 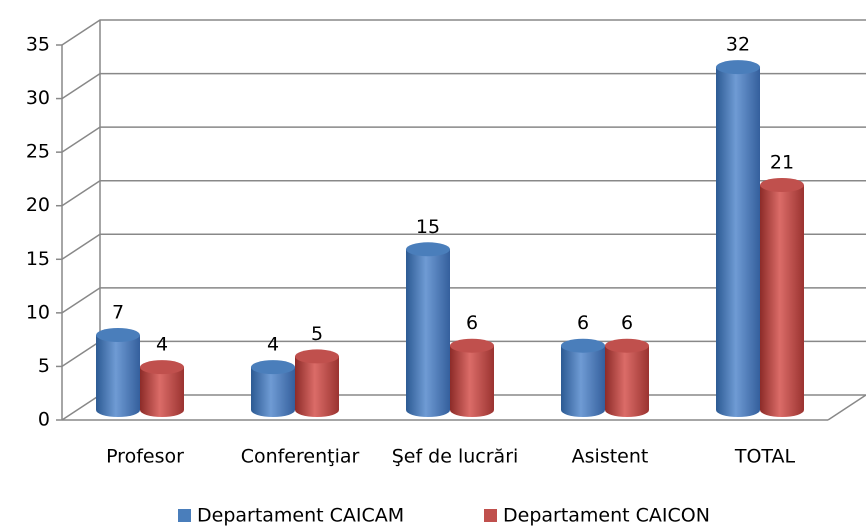 What do you see at coordinates (610, 457) in the screenshot?
I see `x-tick-label: Asistent` at bounding box center [610, 457].